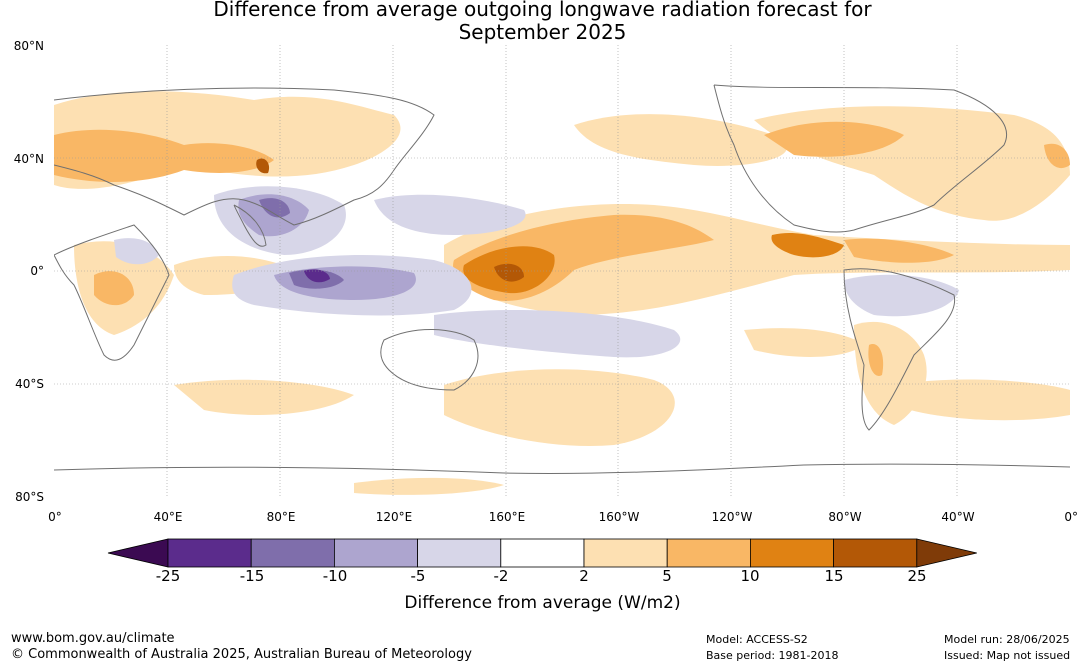 This screenshot has height=667, width=1085. I want to click on colorbar-extend-low, so click(138, 553).